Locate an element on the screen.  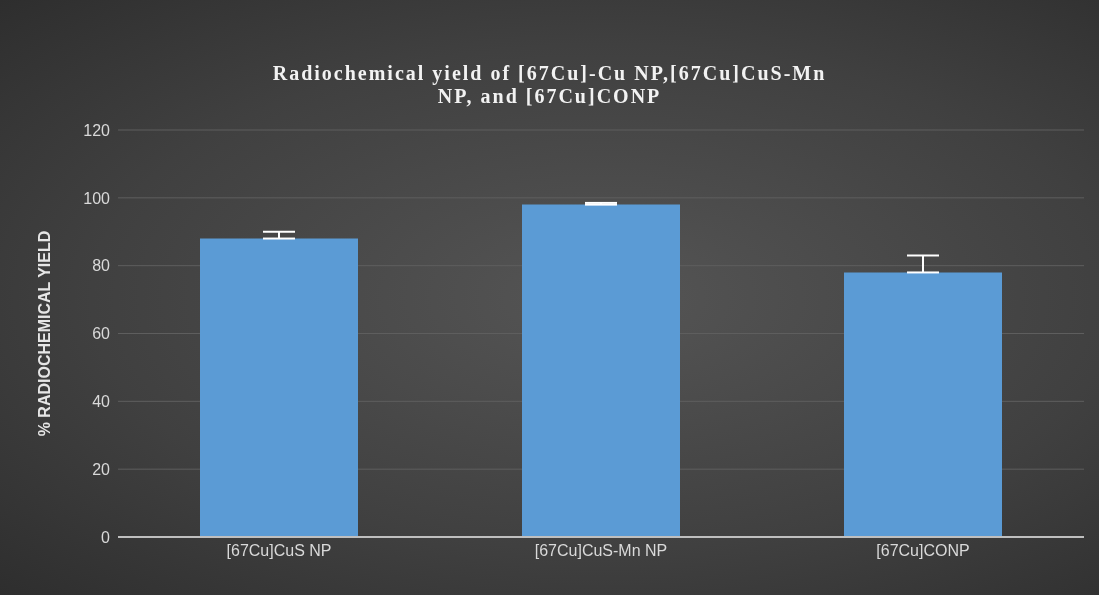
y-tick-label: 100 is located at coordinates (97, 198).